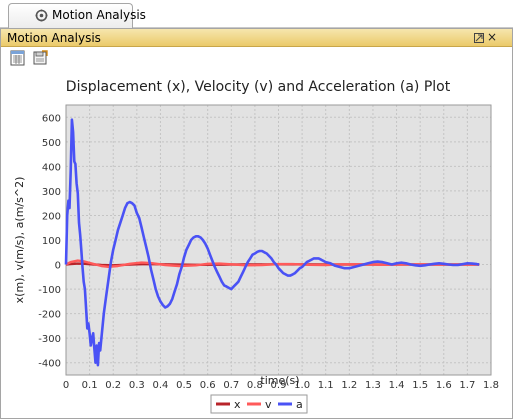 Image resolution: width=513 pixels, height=419 pixels. What do you see at coordinates (279, 385) in the screenshot?
I see `x-tick-label: 0.9` at bounding box center [279, 385].